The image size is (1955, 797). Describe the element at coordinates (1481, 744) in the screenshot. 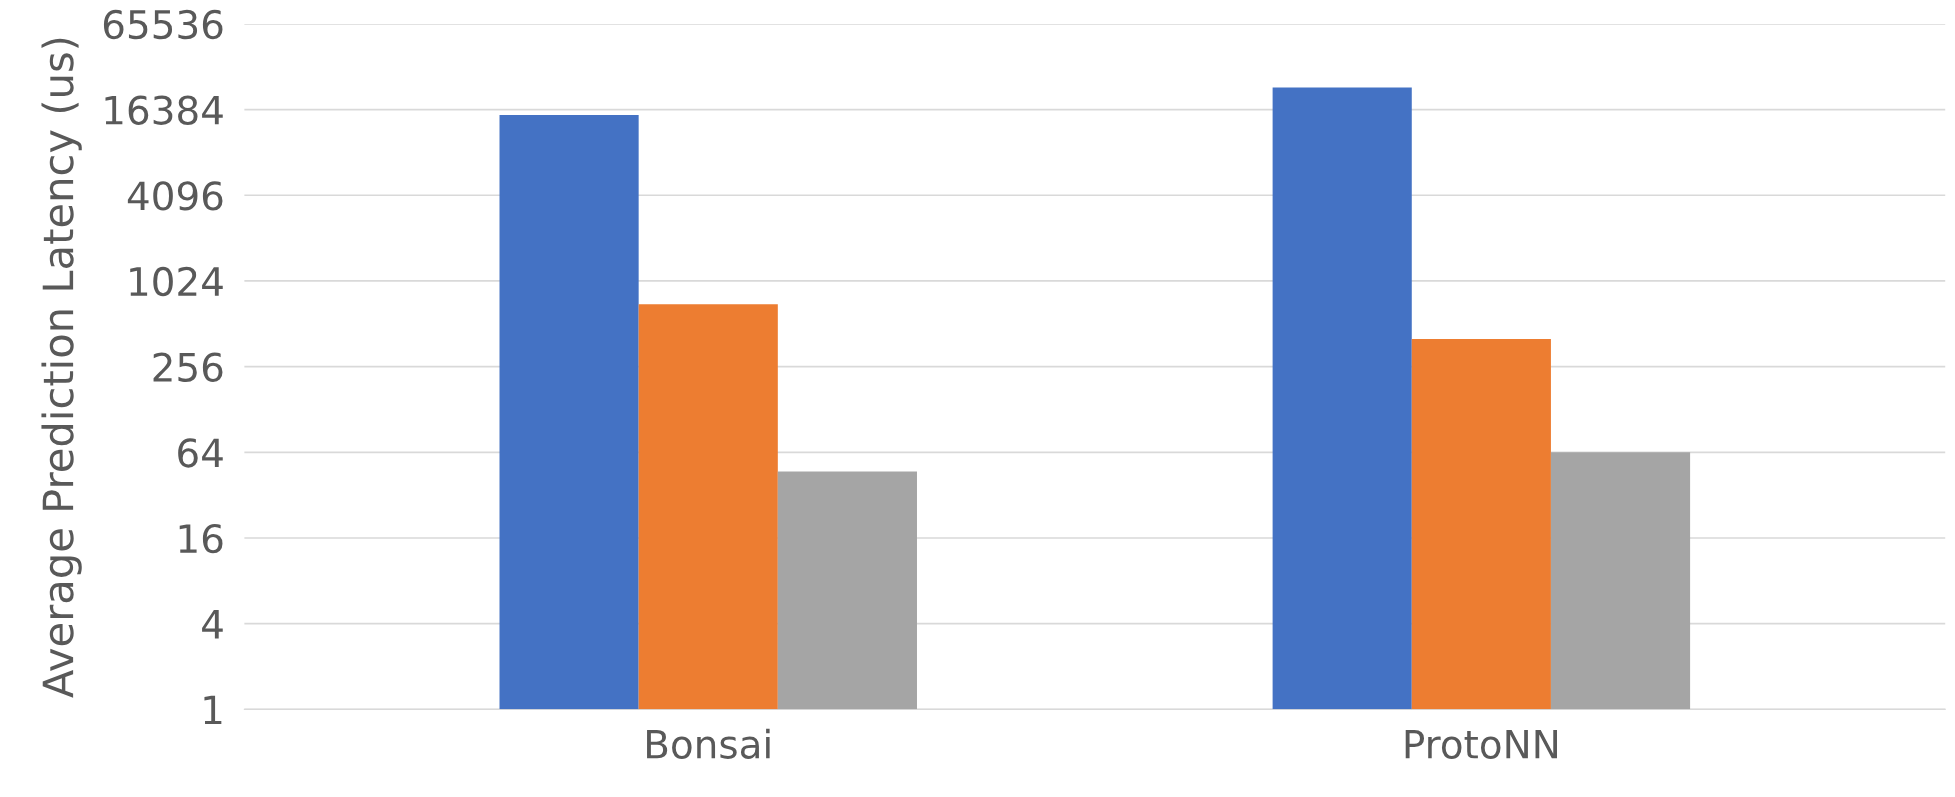

I see `x-tick-label: ProtoNN` at that location.